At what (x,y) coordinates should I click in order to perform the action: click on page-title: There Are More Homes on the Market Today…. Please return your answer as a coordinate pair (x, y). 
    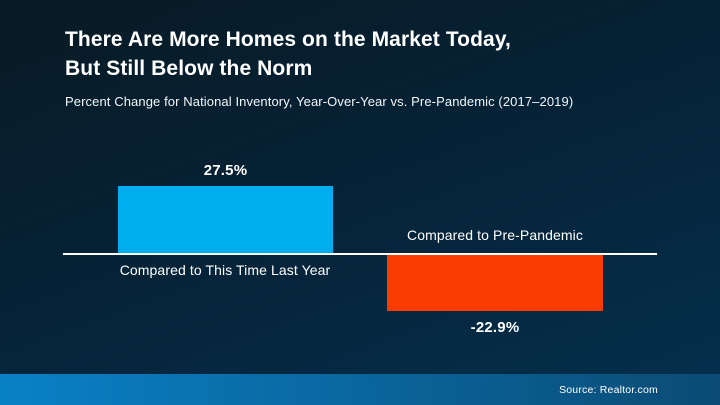
    Looking at the image, I should click on (372, 55).